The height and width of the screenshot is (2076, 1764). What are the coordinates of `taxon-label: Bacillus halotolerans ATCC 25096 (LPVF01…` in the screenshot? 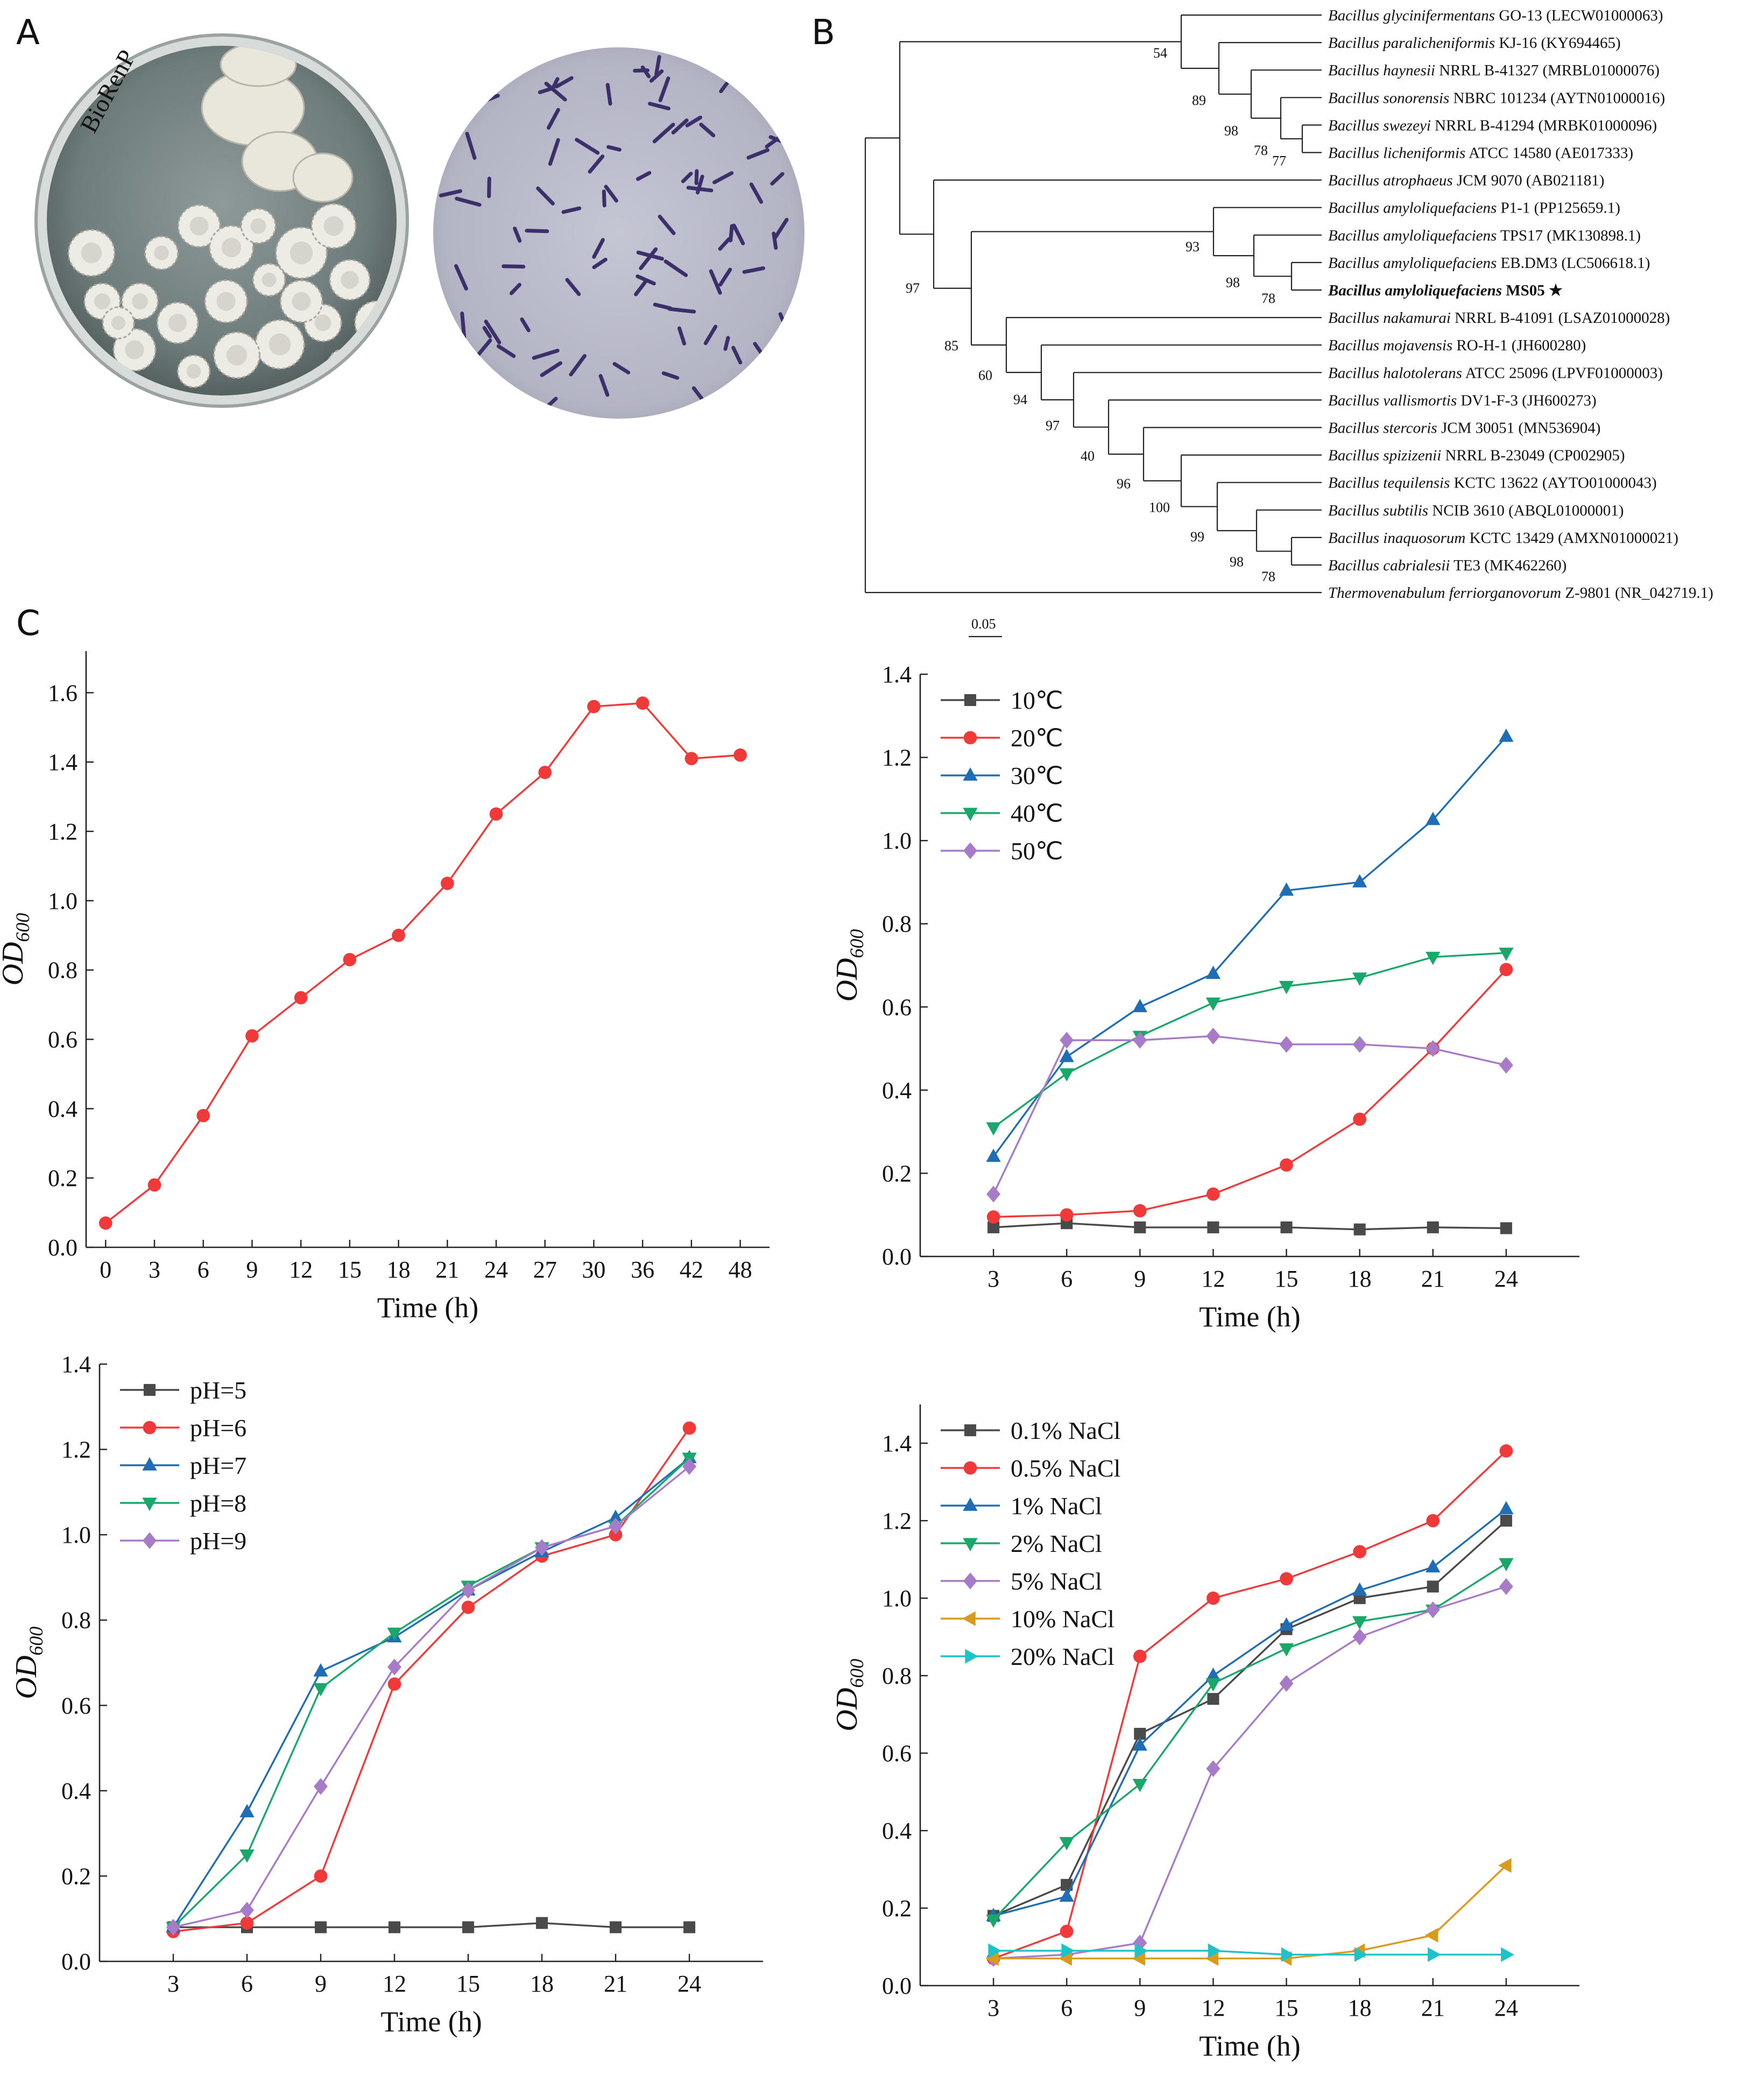 It's located at (1495, 373).